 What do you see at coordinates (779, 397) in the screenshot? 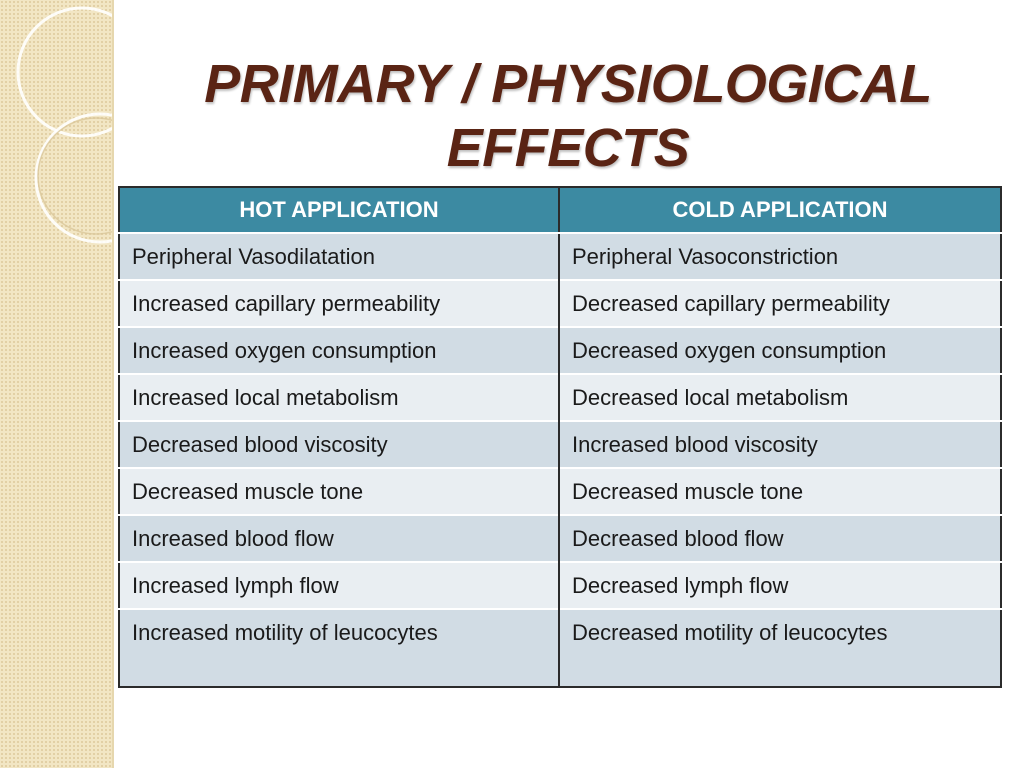
I see `cold-effect-cell: Decreased local metabolism` at bounding box center [779, 397].